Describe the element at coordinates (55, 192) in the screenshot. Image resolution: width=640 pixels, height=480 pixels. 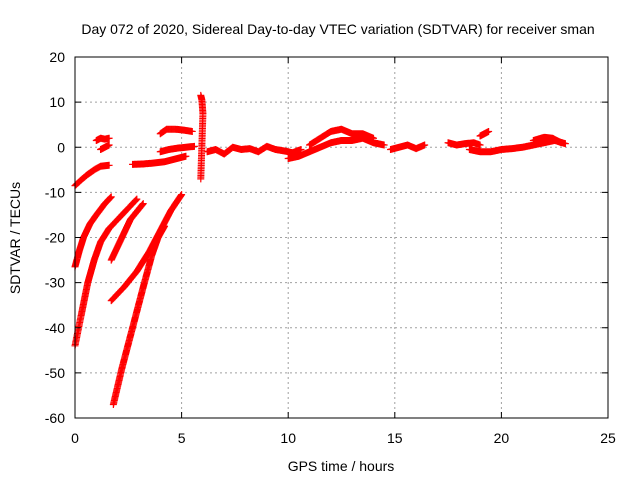
I see `y-tick-label: -10` at that location.